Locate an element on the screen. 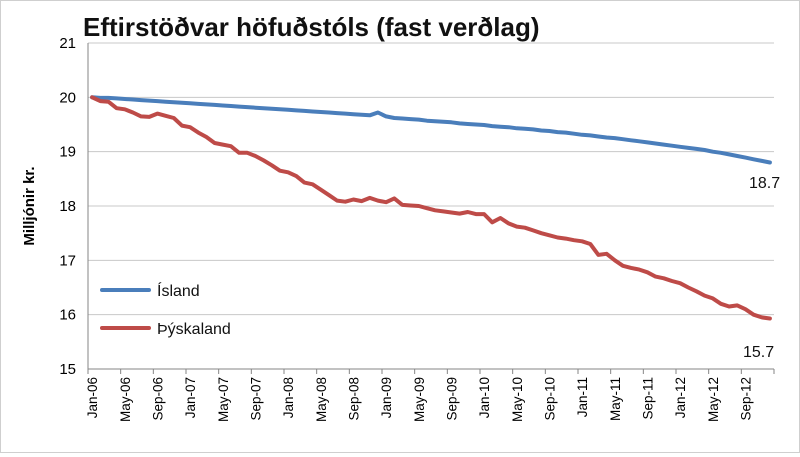  end-labels: 18.7 15.7 is located at coordinates (761, 268).